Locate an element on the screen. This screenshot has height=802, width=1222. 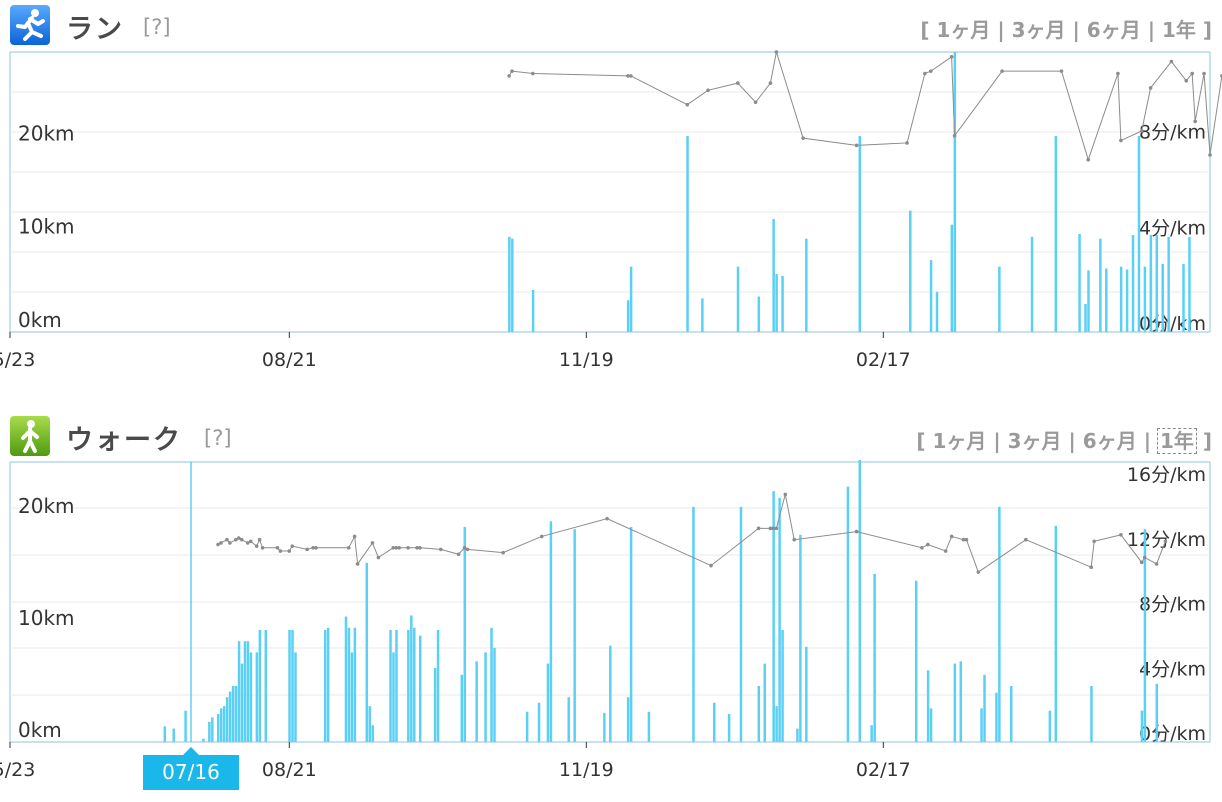
range-close-bracket: ] is located at coordinates (1207, 30).